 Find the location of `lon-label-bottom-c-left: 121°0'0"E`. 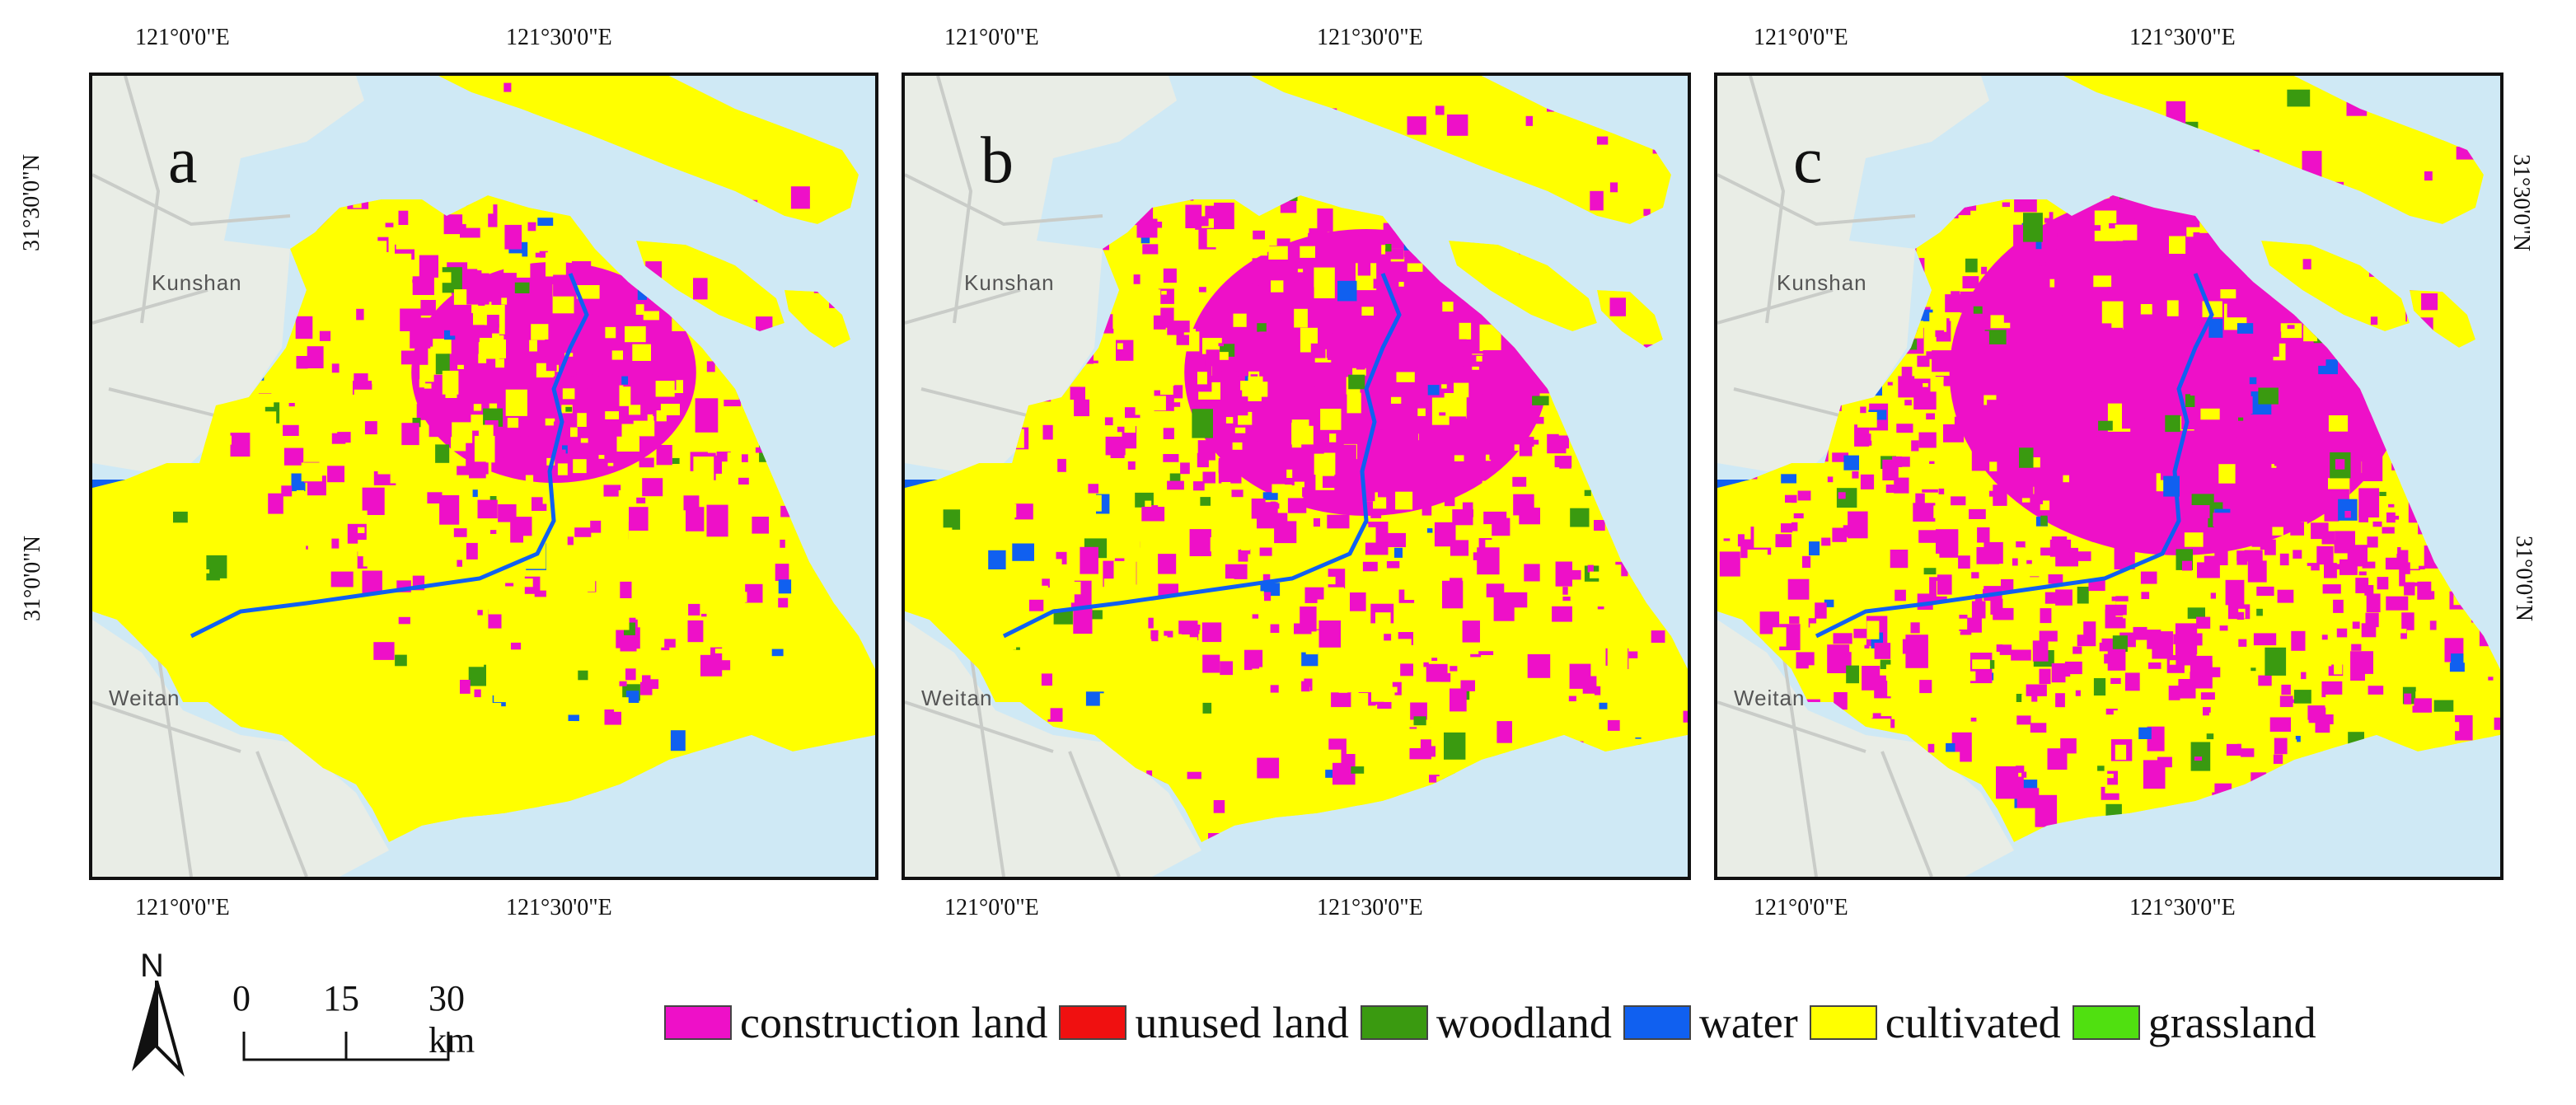

lon-label-bottom-c-left: 121°0'0"E is located at coordinates (1801, 907).